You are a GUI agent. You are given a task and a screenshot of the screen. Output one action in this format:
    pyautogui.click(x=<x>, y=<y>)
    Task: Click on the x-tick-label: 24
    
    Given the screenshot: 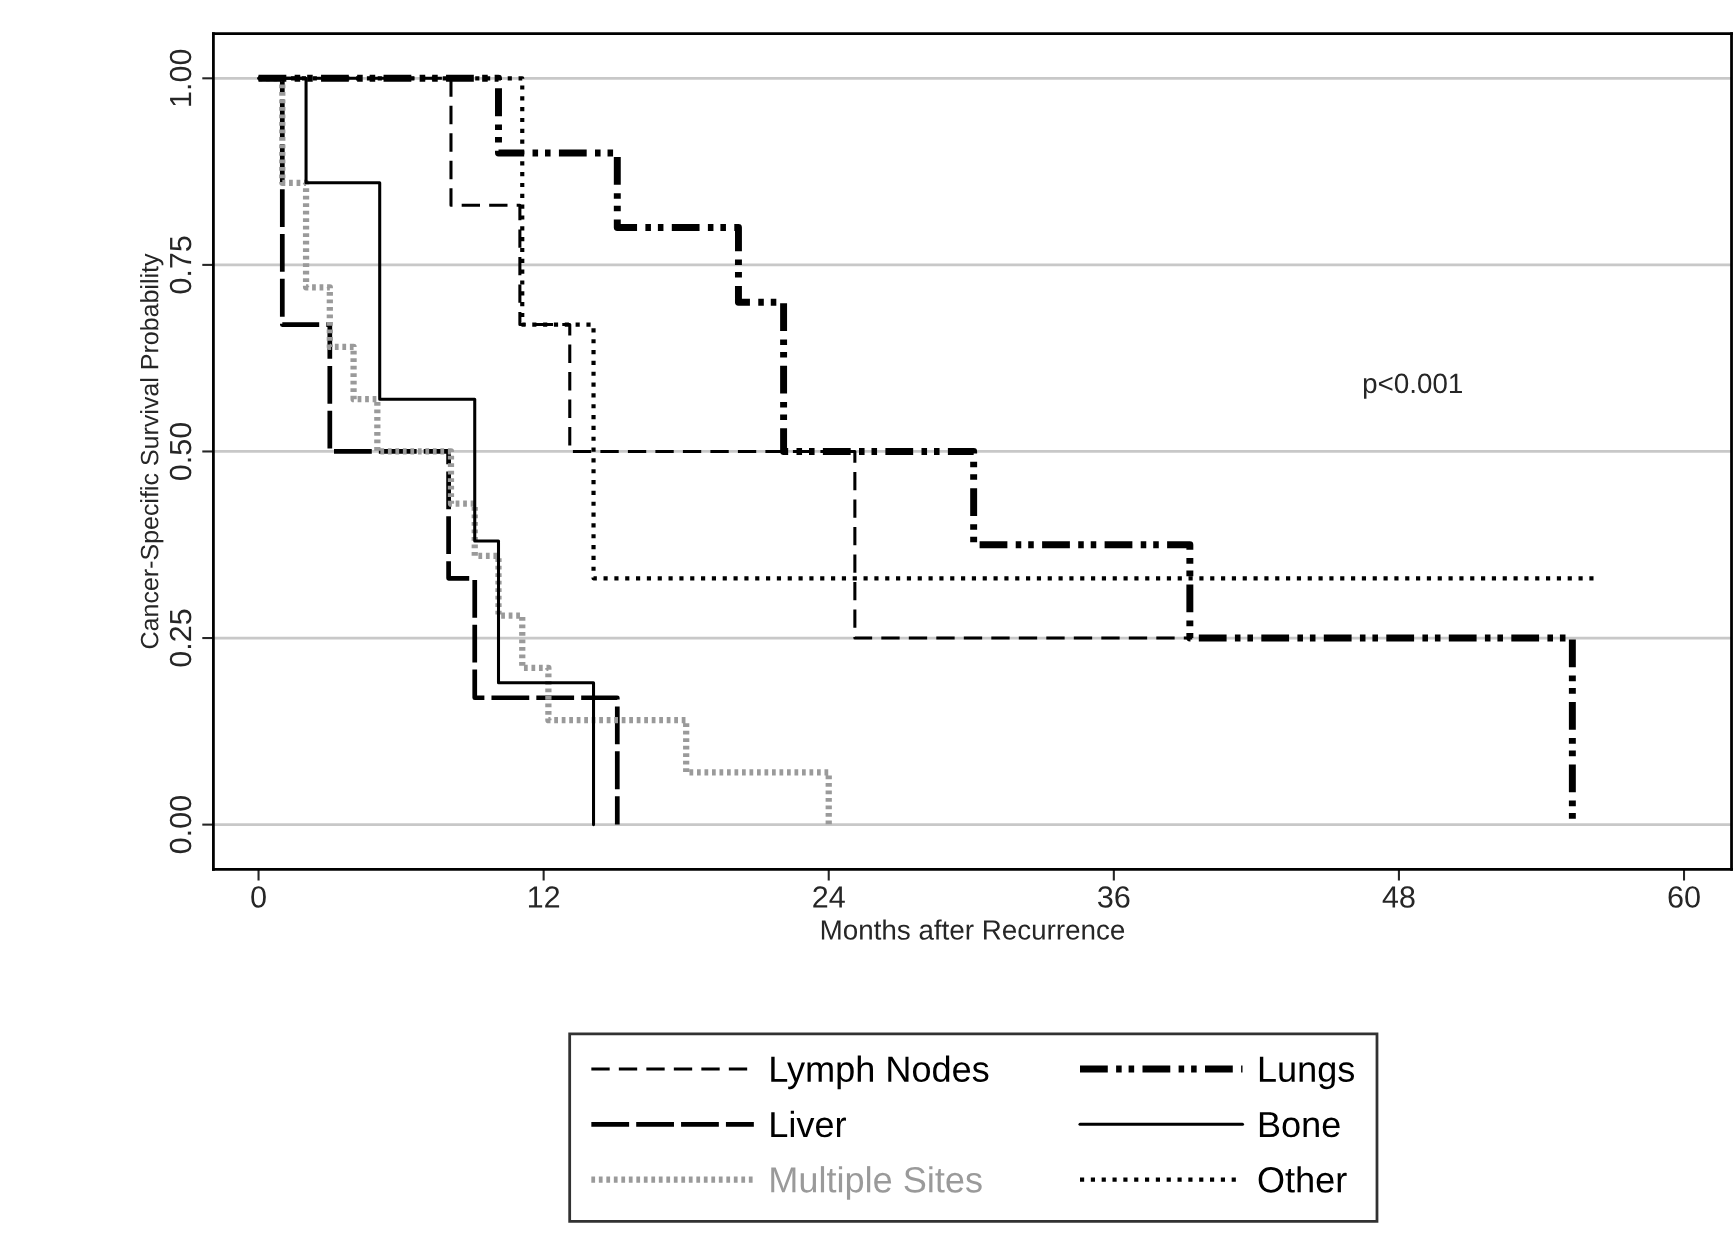 What is the action you would take?
    pyautogui.click(x=829, y=897)
    